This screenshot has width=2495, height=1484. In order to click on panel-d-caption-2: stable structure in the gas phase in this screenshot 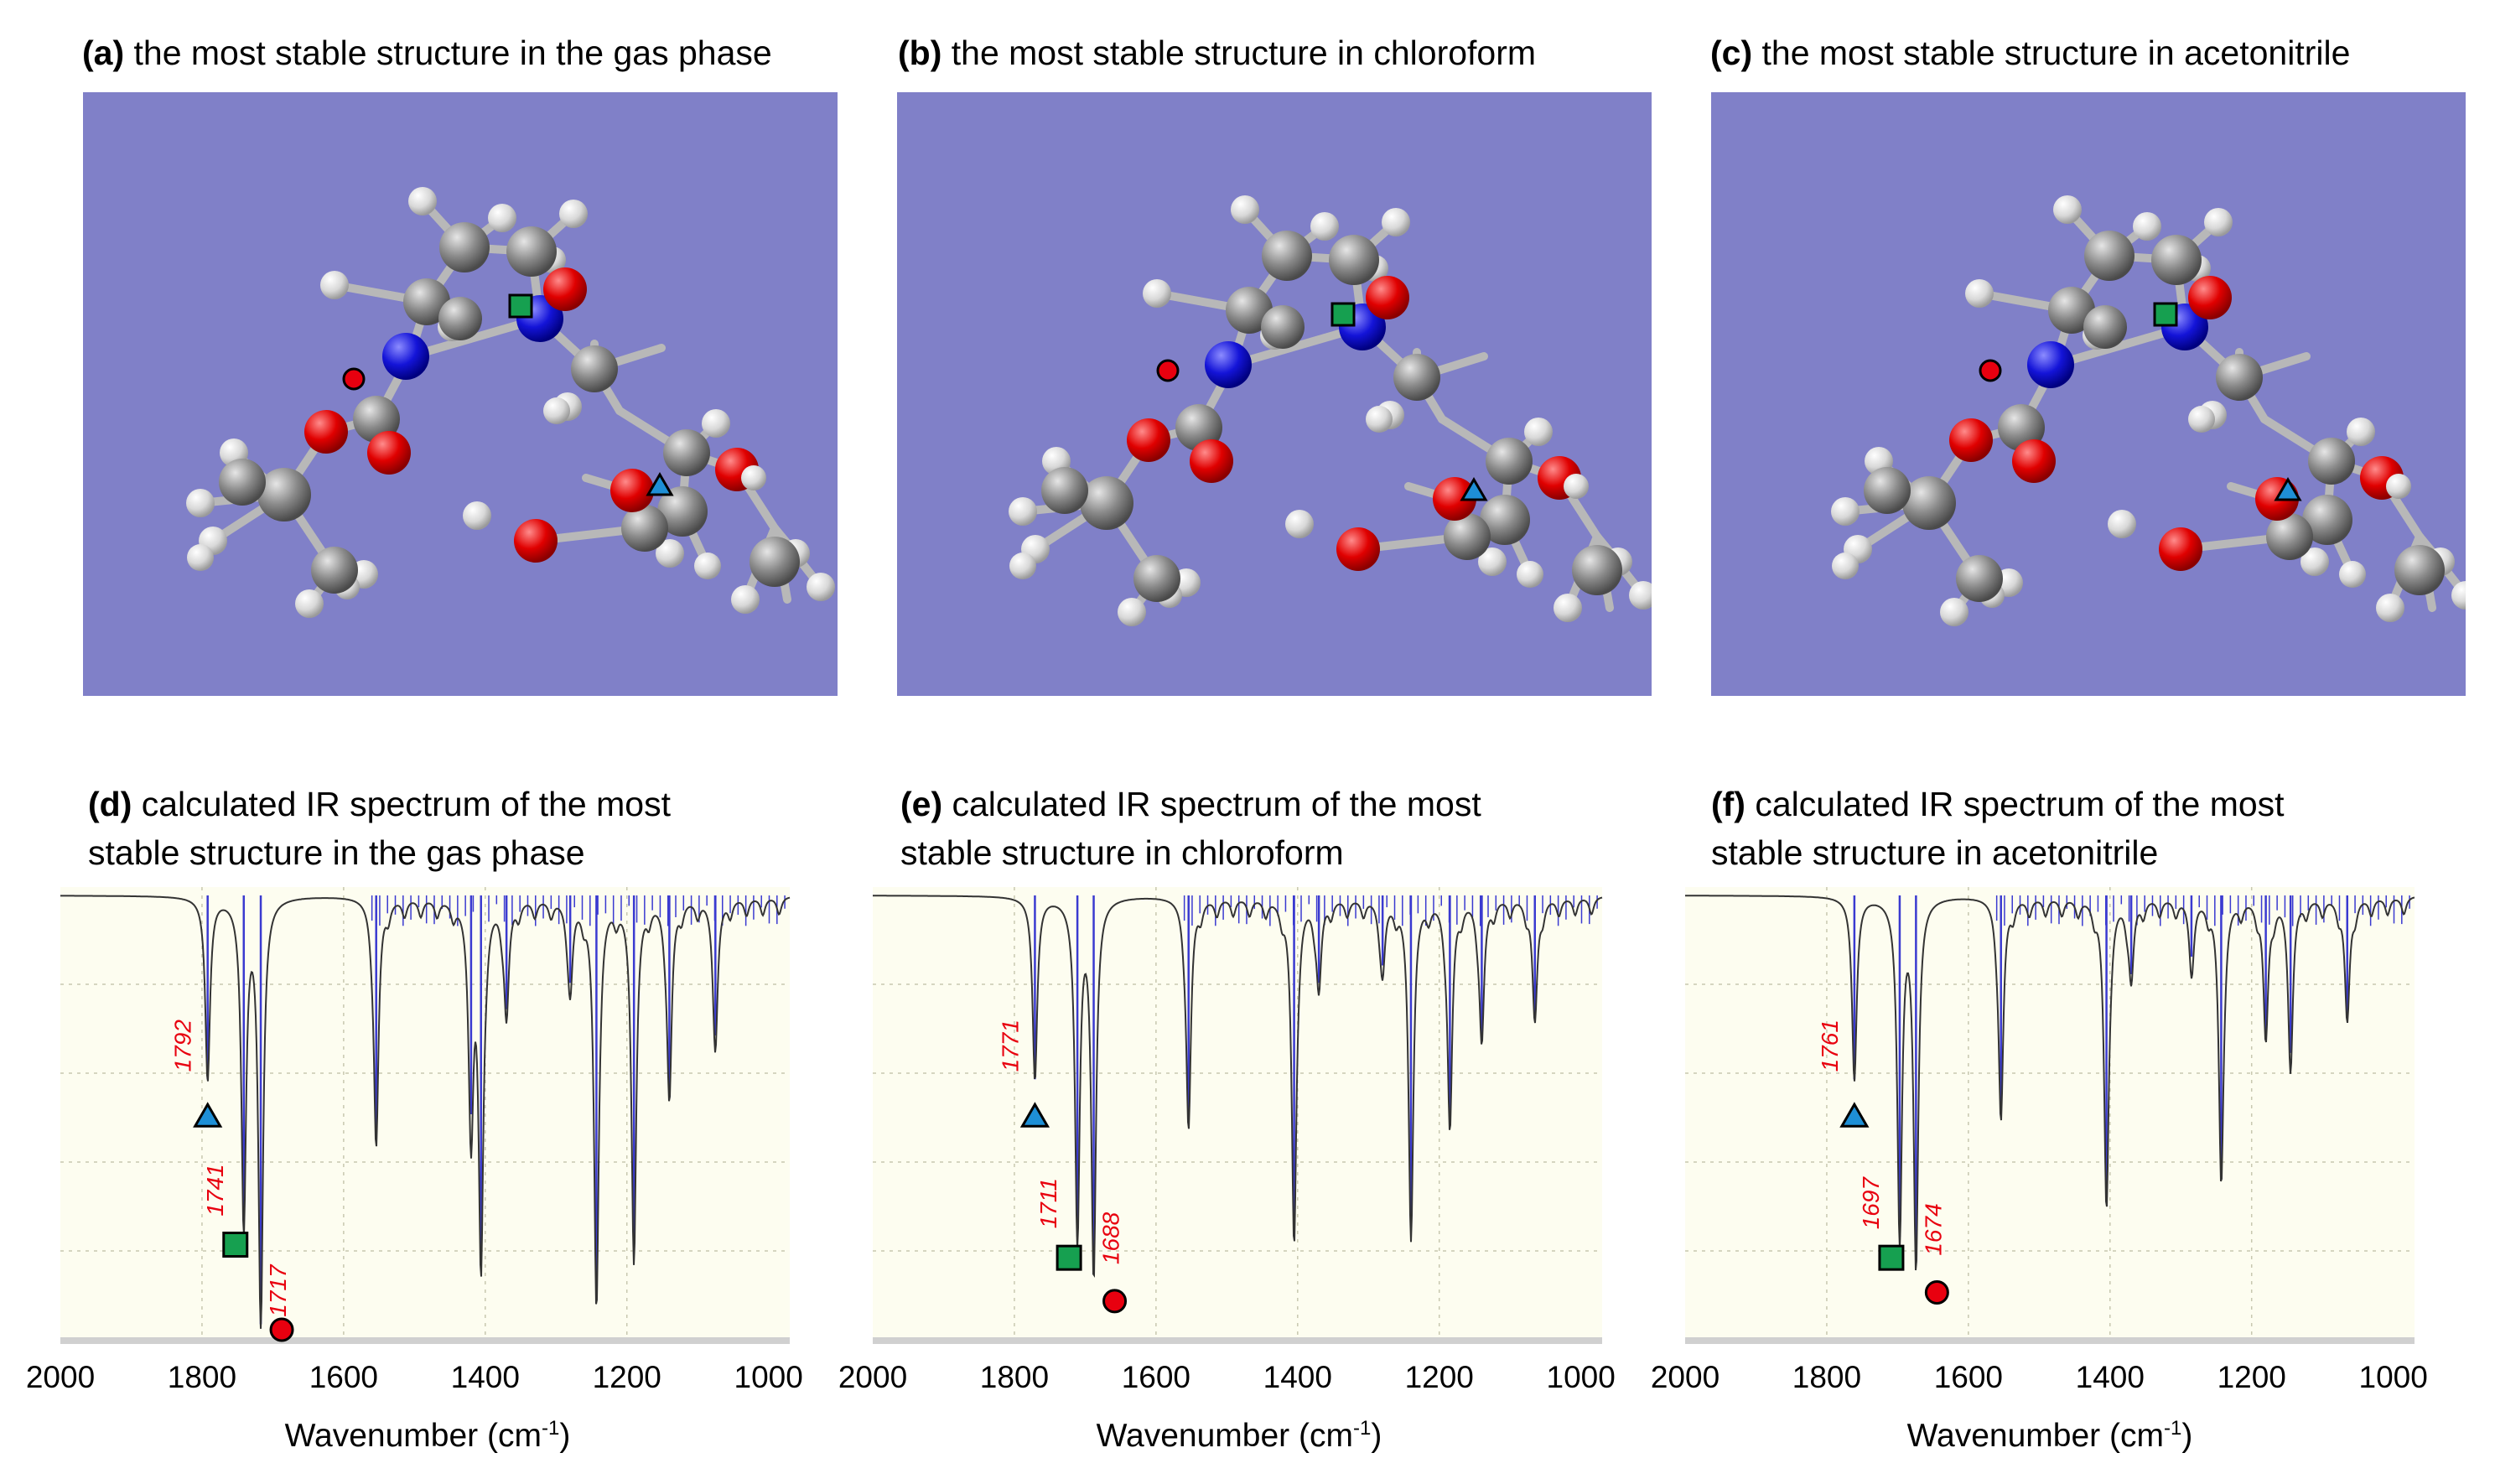, I will do `click(336, 852)`.